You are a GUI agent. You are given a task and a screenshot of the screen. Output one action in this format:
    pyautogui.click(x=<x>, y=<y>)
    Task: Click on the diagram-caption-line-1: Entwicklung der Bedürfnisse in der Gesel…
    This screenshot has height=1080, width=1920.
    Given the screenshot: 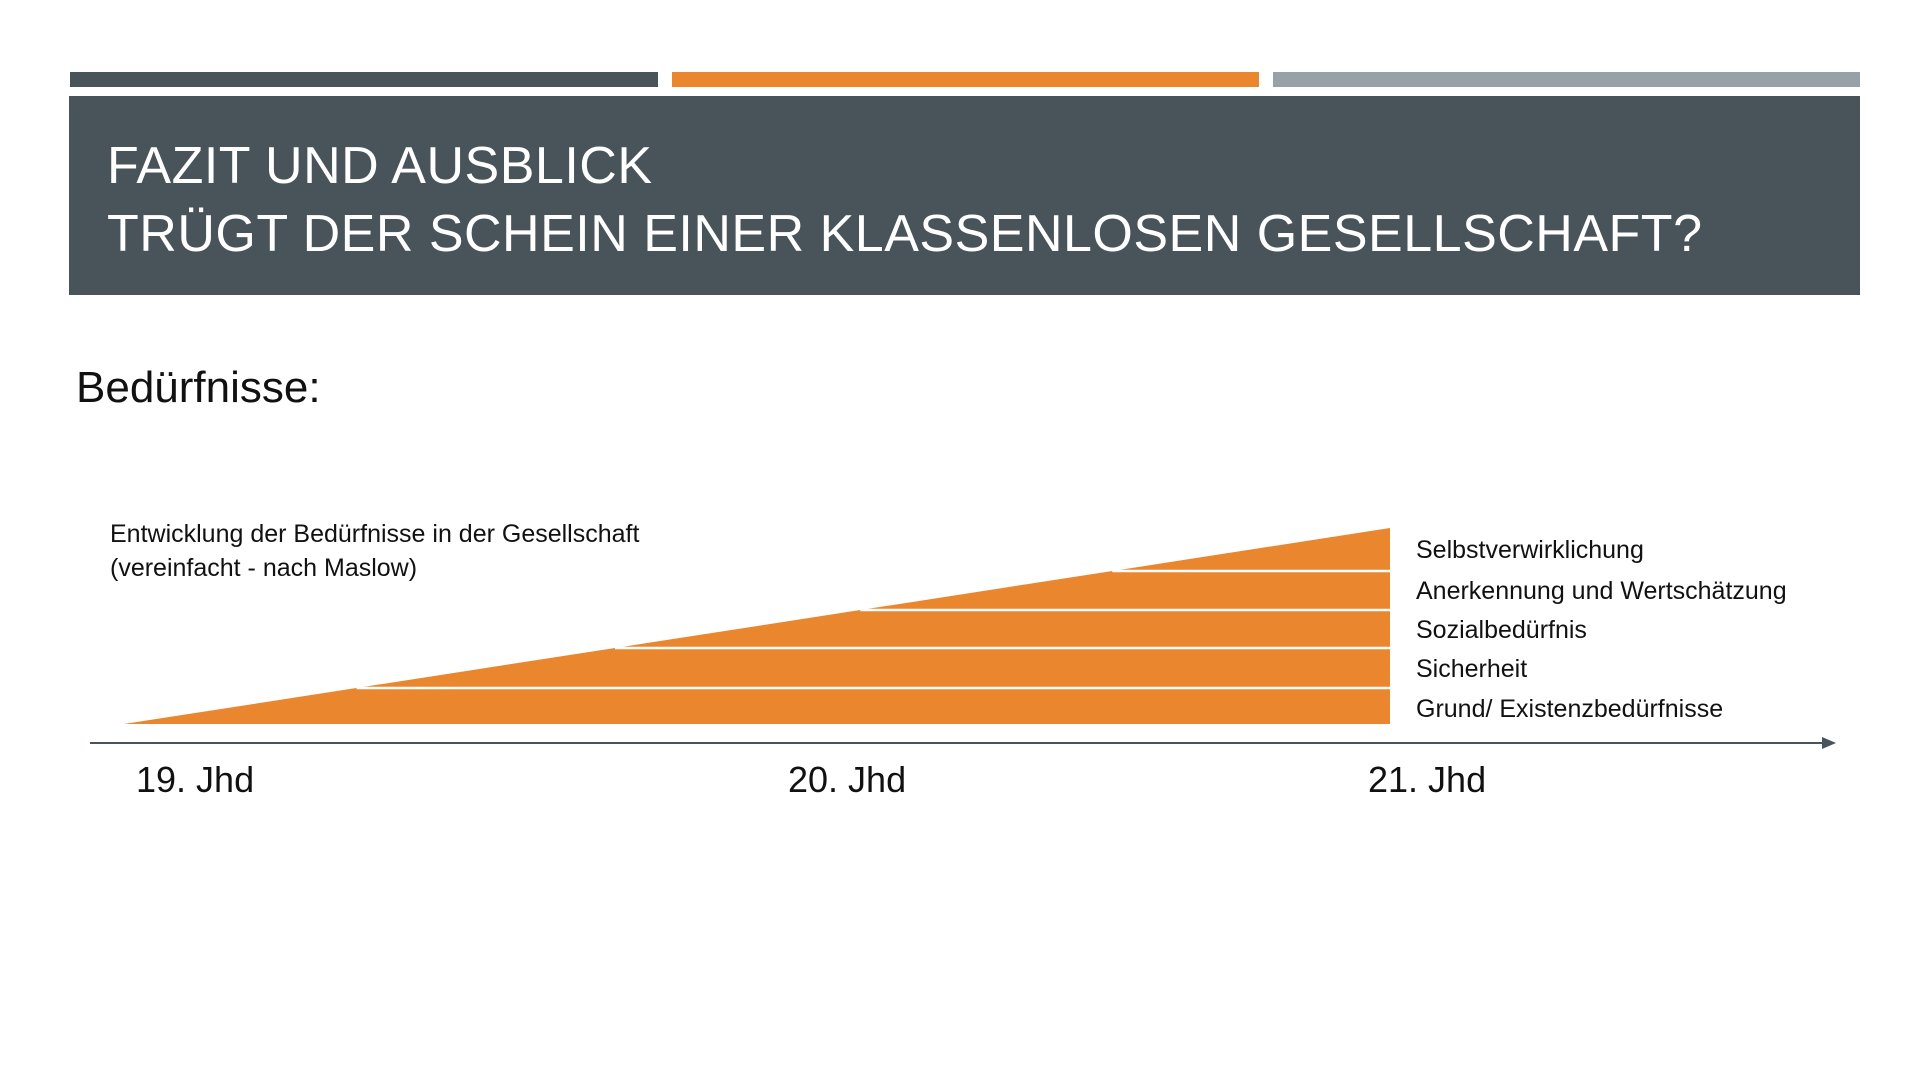 What is the action you would take?
    pyautogui.click(x=375, y=534)
    